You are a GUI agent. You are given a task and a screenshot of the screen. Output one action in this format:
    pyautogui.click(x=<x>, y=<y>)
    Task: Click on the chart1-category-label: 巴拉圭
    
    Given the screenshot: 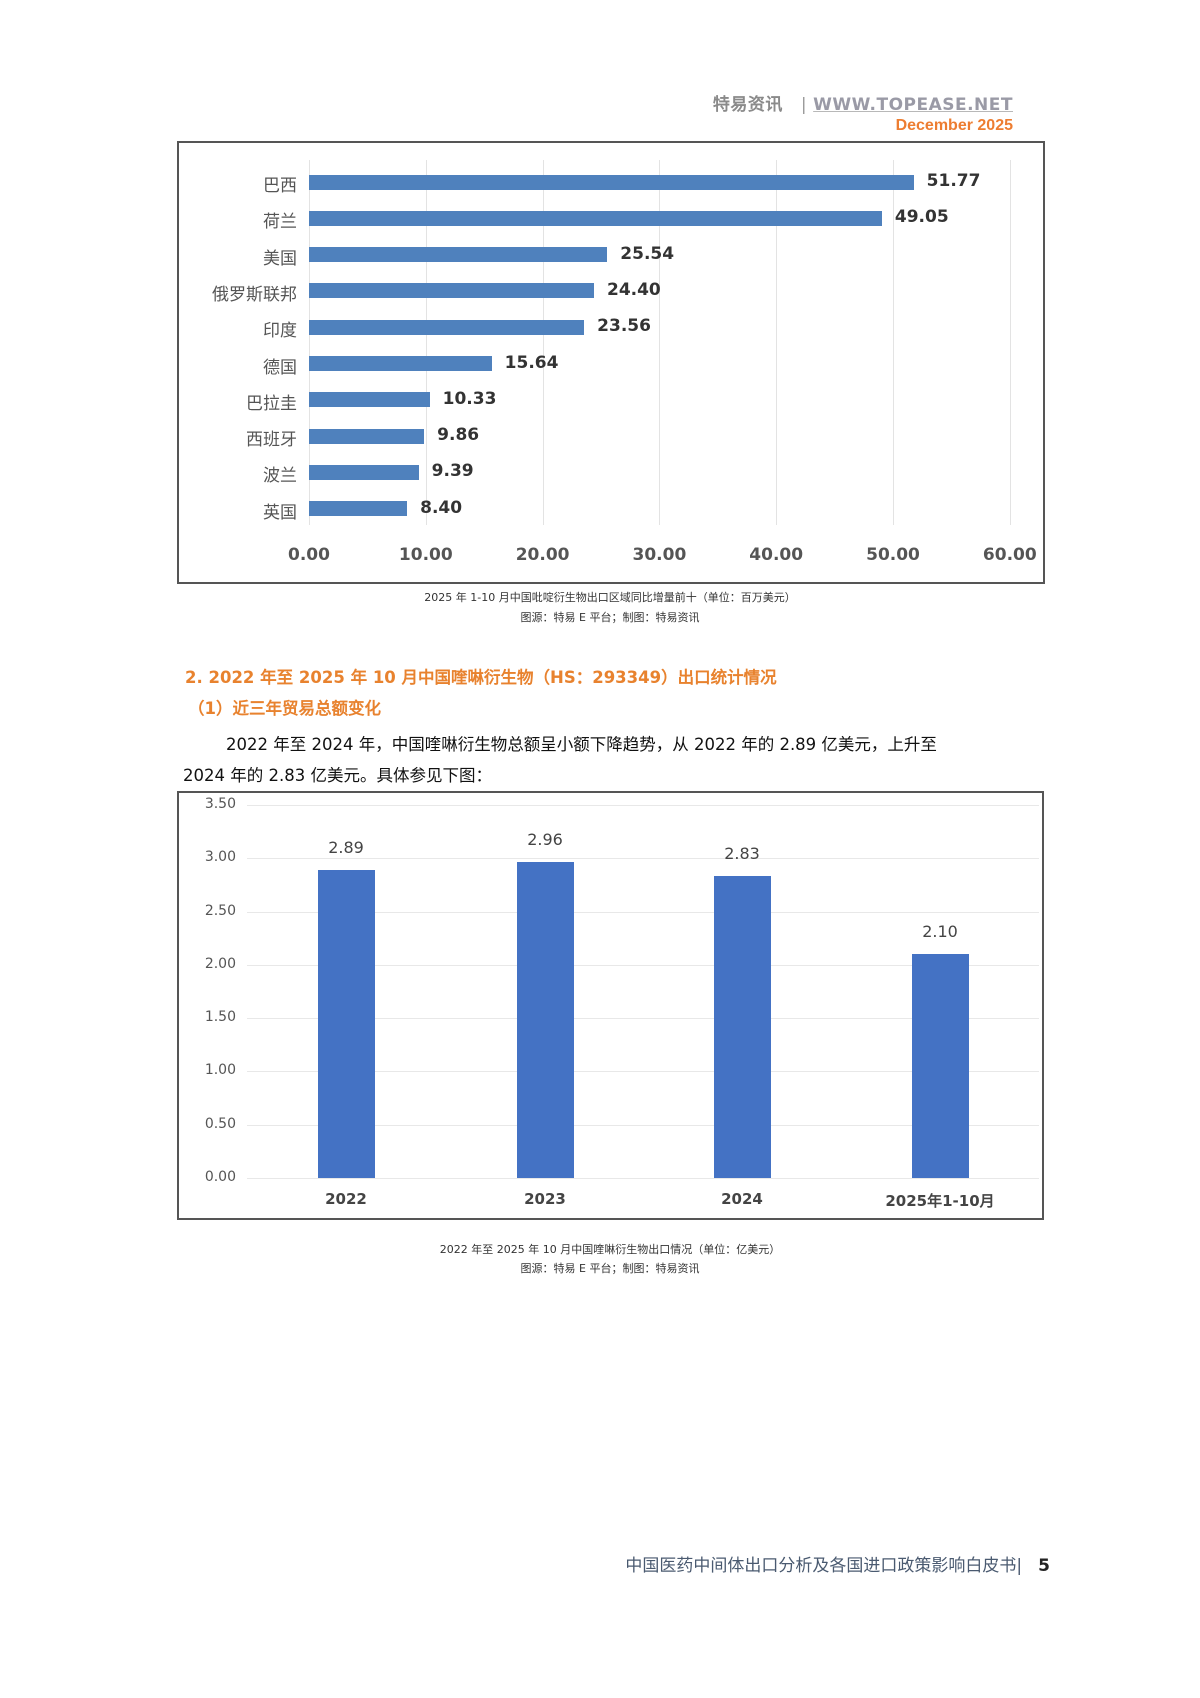 What is the action you would take?
    pyautogui.click(x=271, y=403)
    